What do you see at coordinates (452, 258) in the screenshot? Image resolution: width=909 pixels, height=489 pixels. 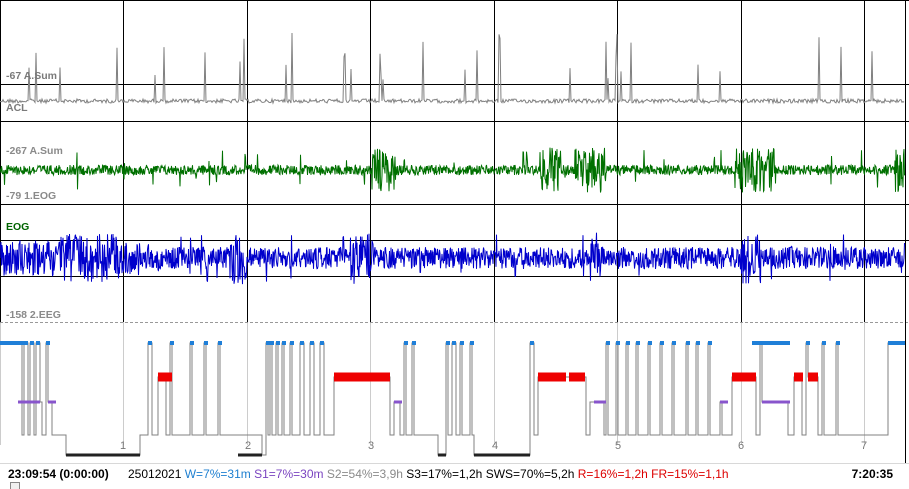 I see `eeg-channel-trace` at bounding box center [452, 258].